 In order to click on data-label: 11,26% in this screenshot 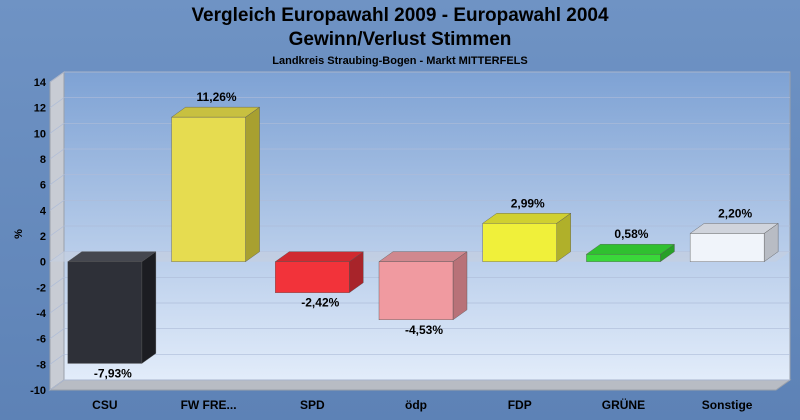, I will do `click(217, 97)`.